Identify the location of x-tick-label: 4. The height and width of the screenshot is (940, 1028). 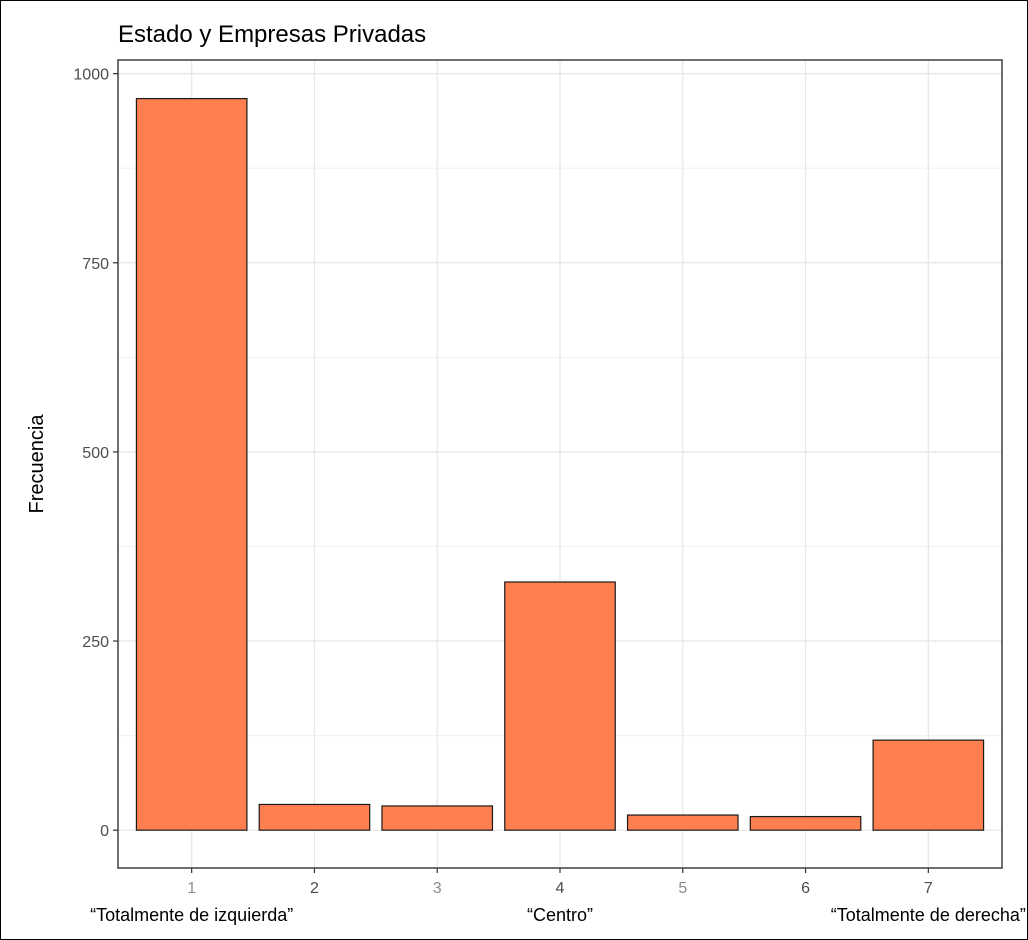
(560, 888).